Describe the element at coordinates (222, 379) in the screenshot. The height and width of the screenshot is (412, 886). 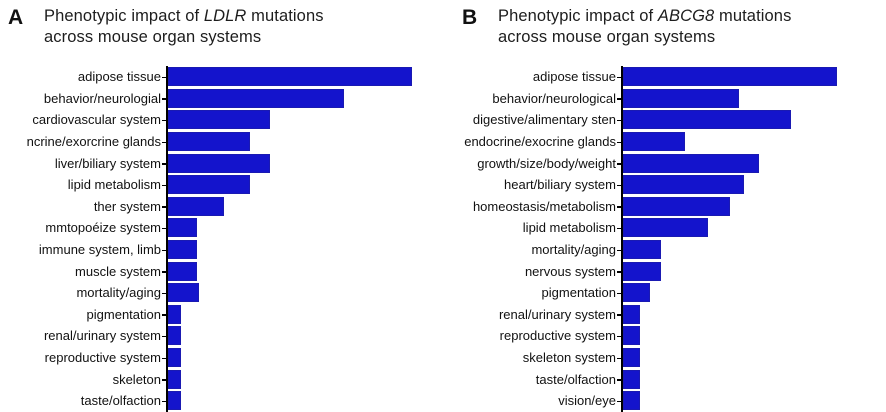
I see `chart-row: skeleton` at that location.